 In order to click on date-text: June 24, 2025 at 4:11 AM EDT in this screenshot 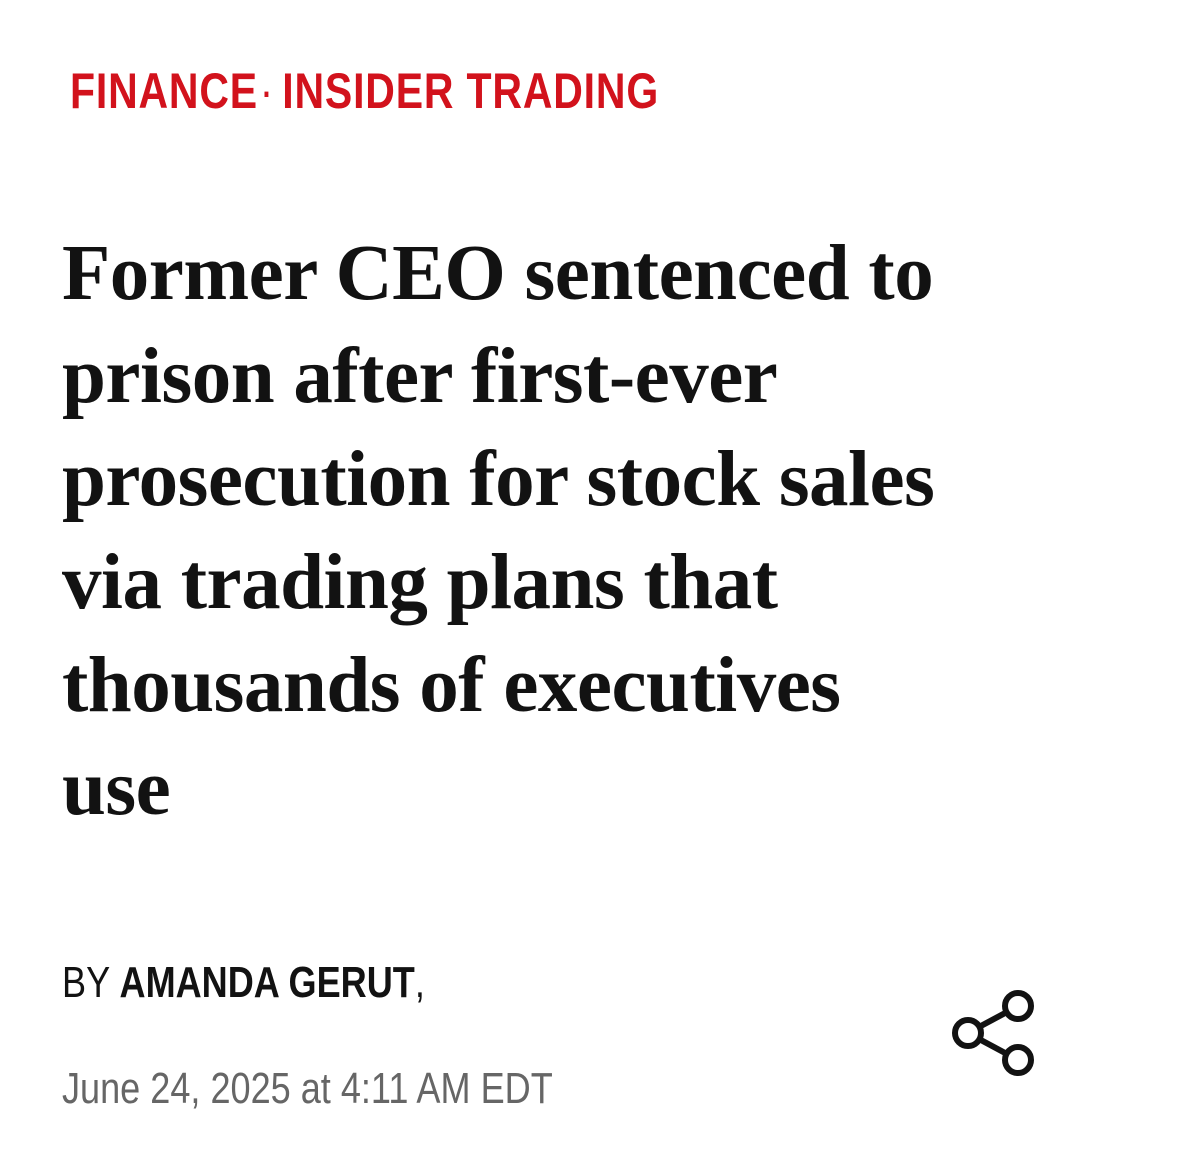, I will do `click(307, 1088)`.